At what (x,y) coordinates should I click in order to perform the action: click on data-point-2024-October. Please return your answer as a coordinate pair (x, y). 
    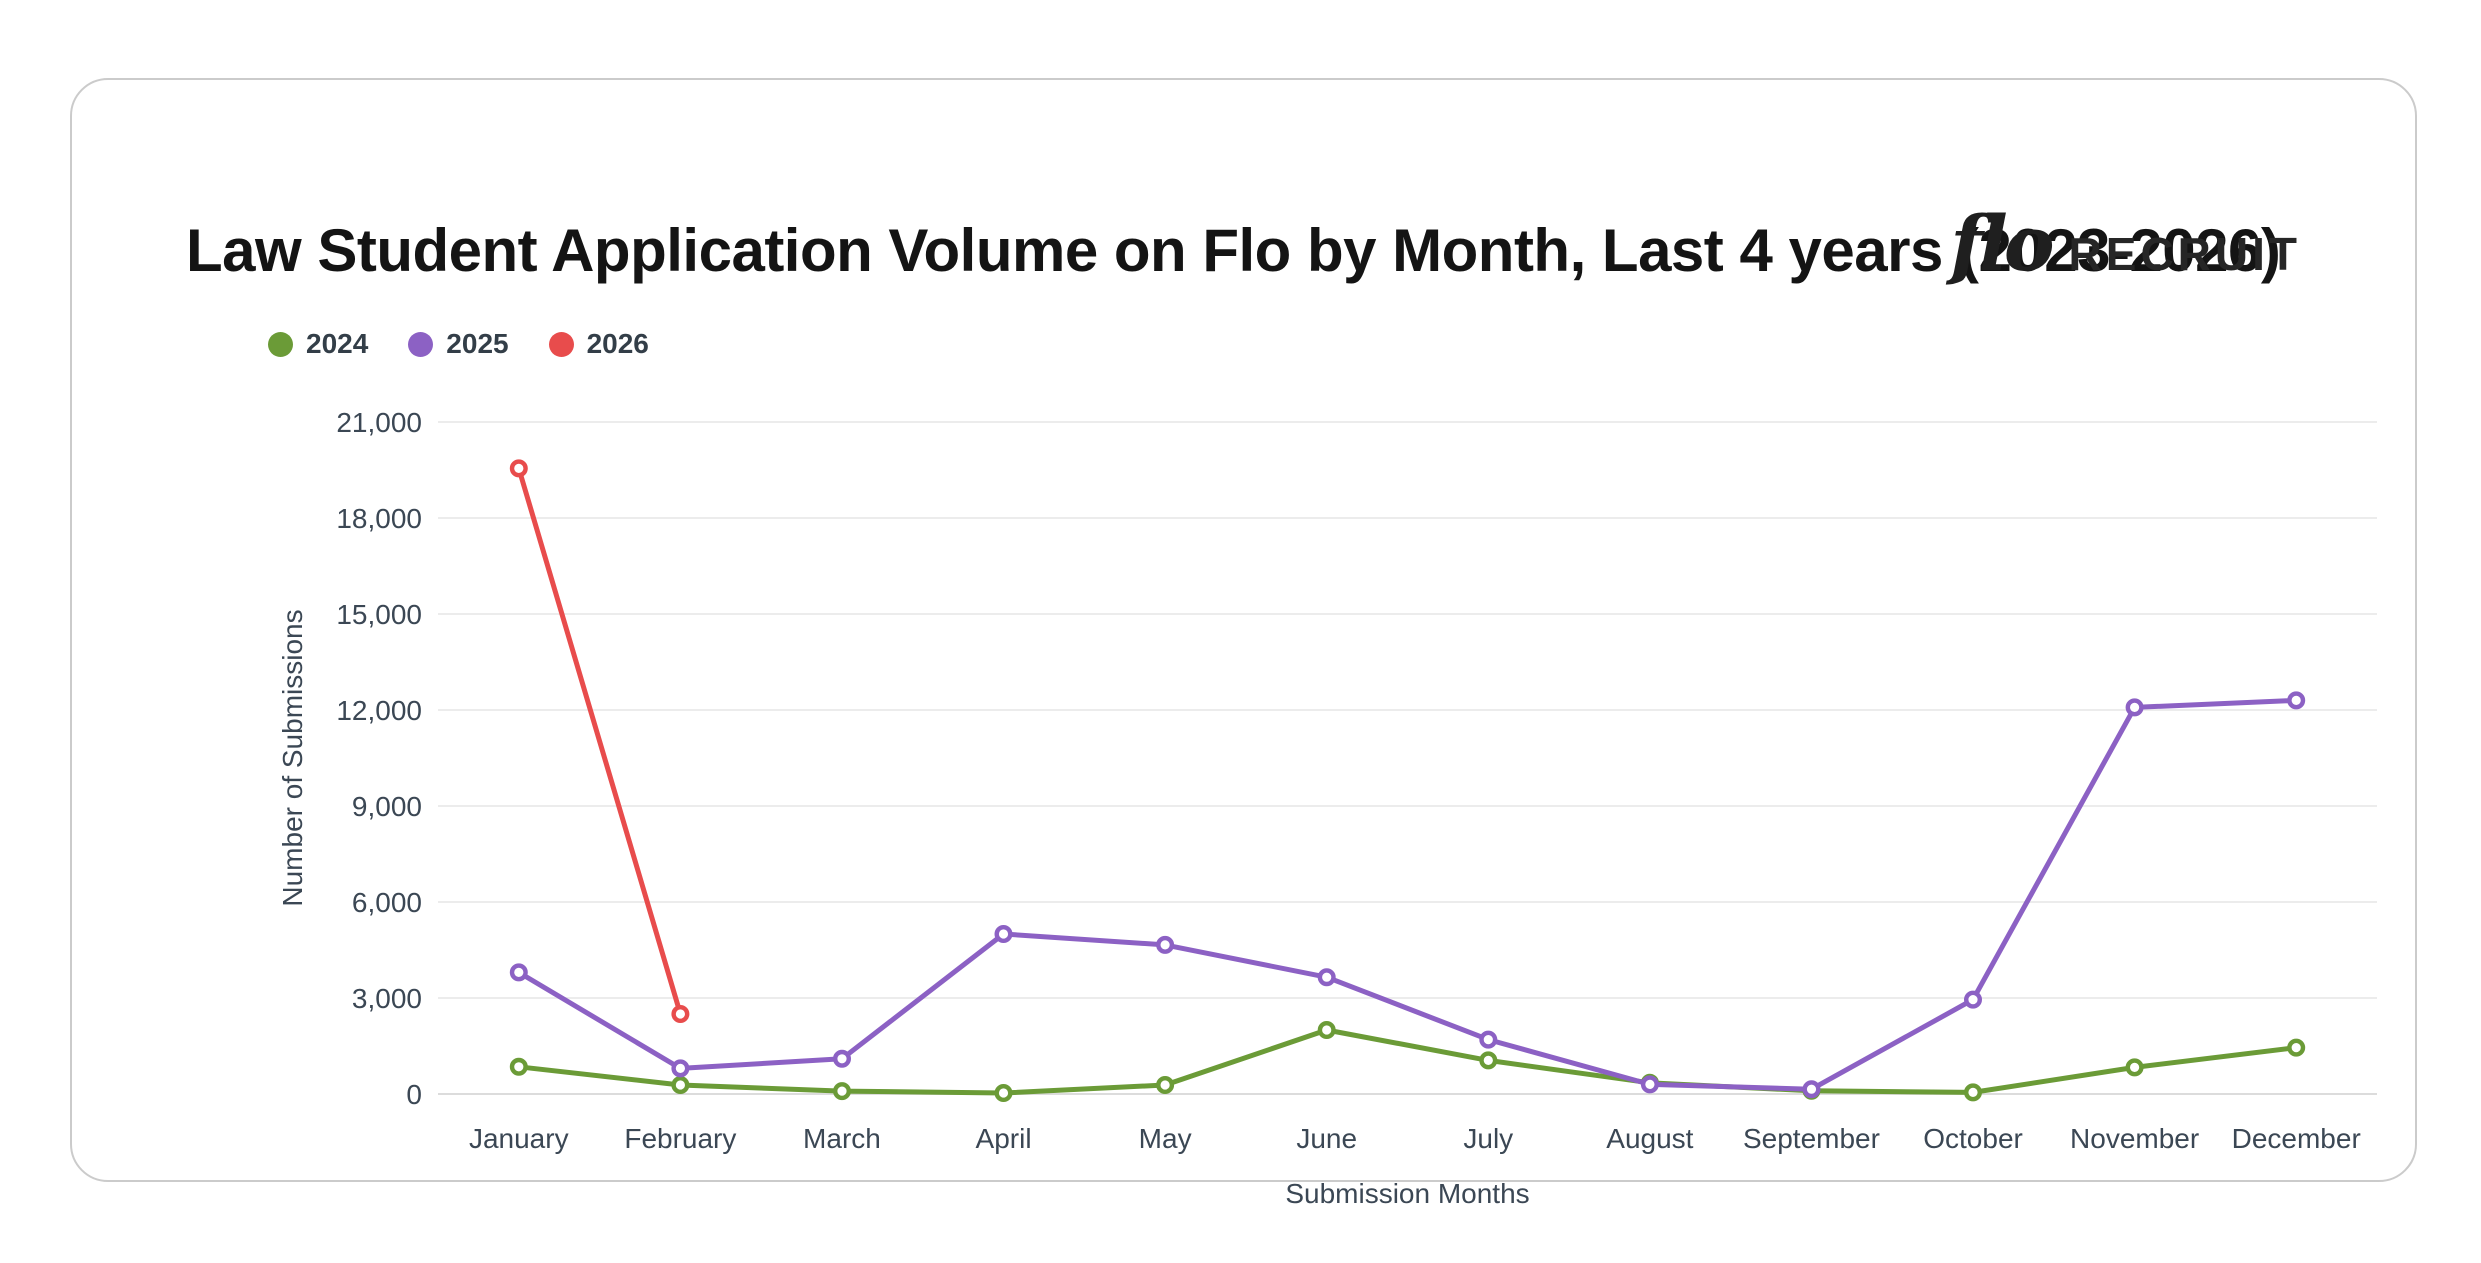
    Looking at the image, I should click on (1972, 1092).